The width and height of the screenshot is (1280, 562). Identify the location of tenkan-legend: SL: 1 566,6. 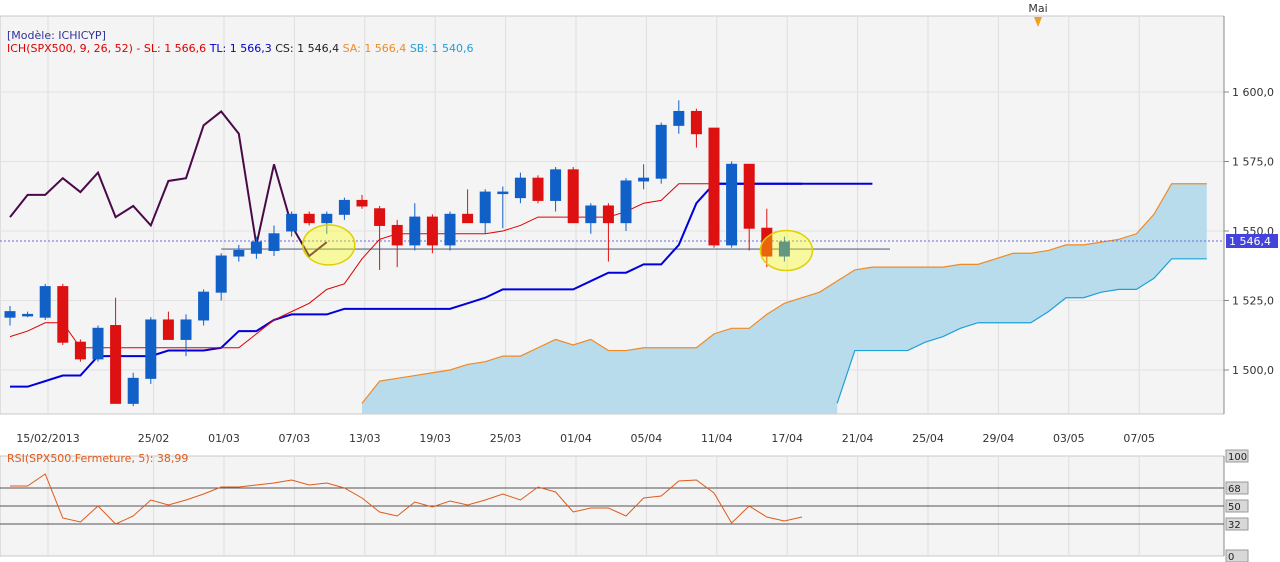
(175, 48).